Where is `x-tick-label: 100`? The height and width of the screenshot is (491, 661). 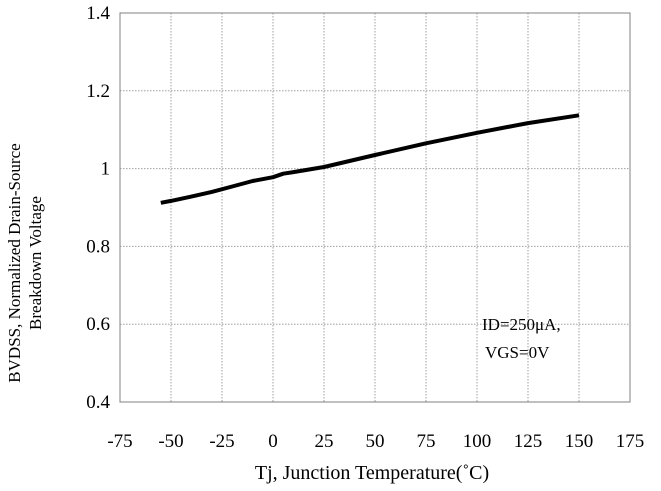 x-tick-label: 100 is located at coordinates (477, 441).